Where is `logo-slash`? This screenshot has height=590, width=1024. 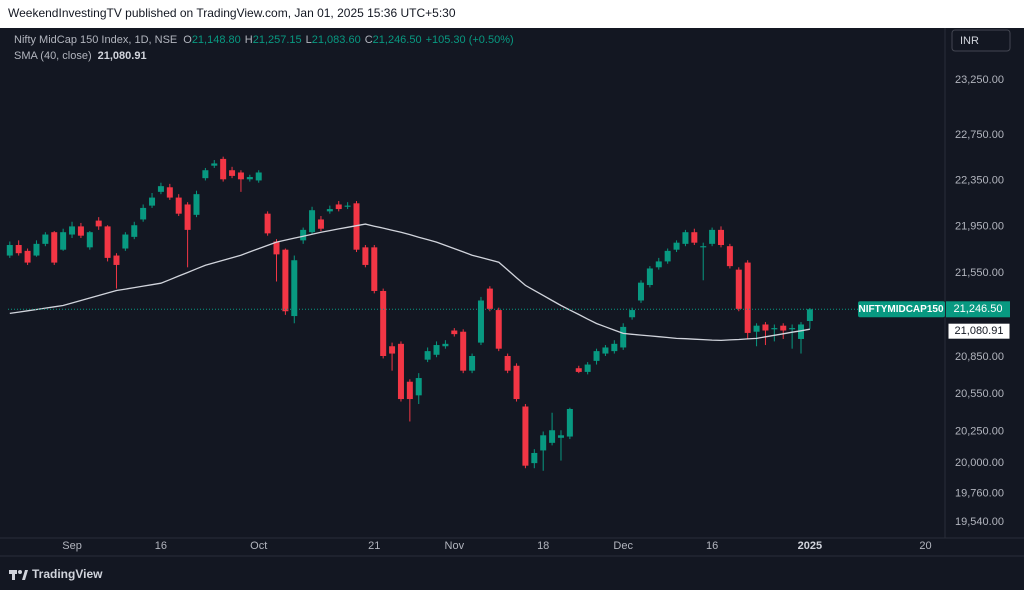 logo-slash is located at coordinates (25, 575).